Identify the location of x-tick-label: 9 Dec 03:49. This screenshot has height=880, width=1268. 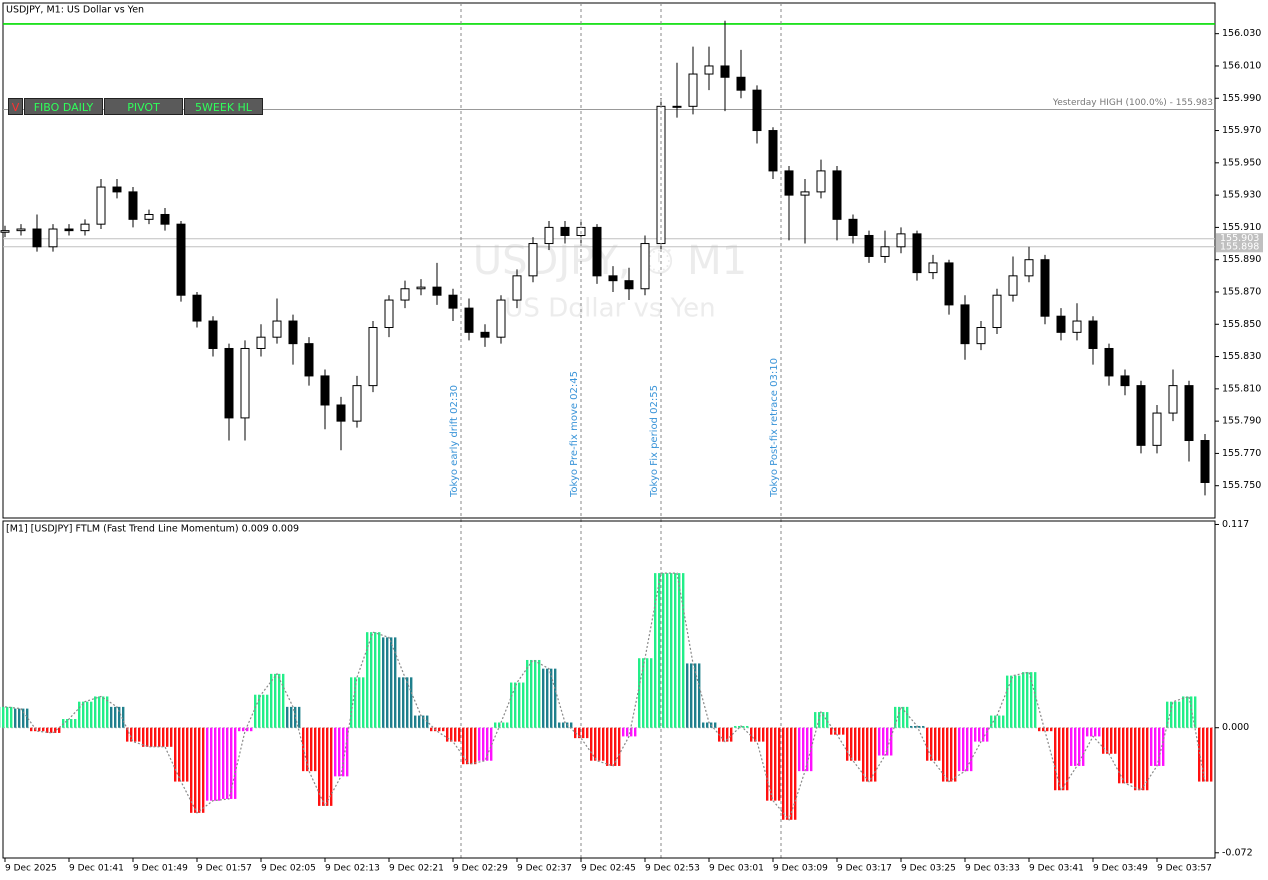
(1120, 869).